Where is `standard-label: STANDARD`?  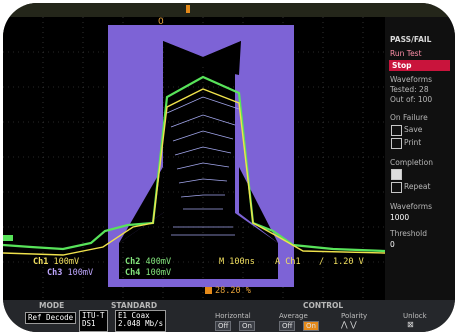
standard-label: STANDARD is located at coordinates (134, 305).